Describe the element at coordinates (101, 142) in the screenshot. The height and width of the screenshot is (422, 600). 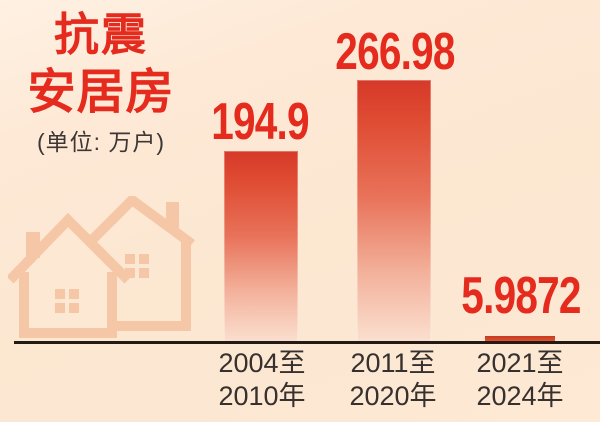
I see `unit-label: (单位: 万户)` at that location.